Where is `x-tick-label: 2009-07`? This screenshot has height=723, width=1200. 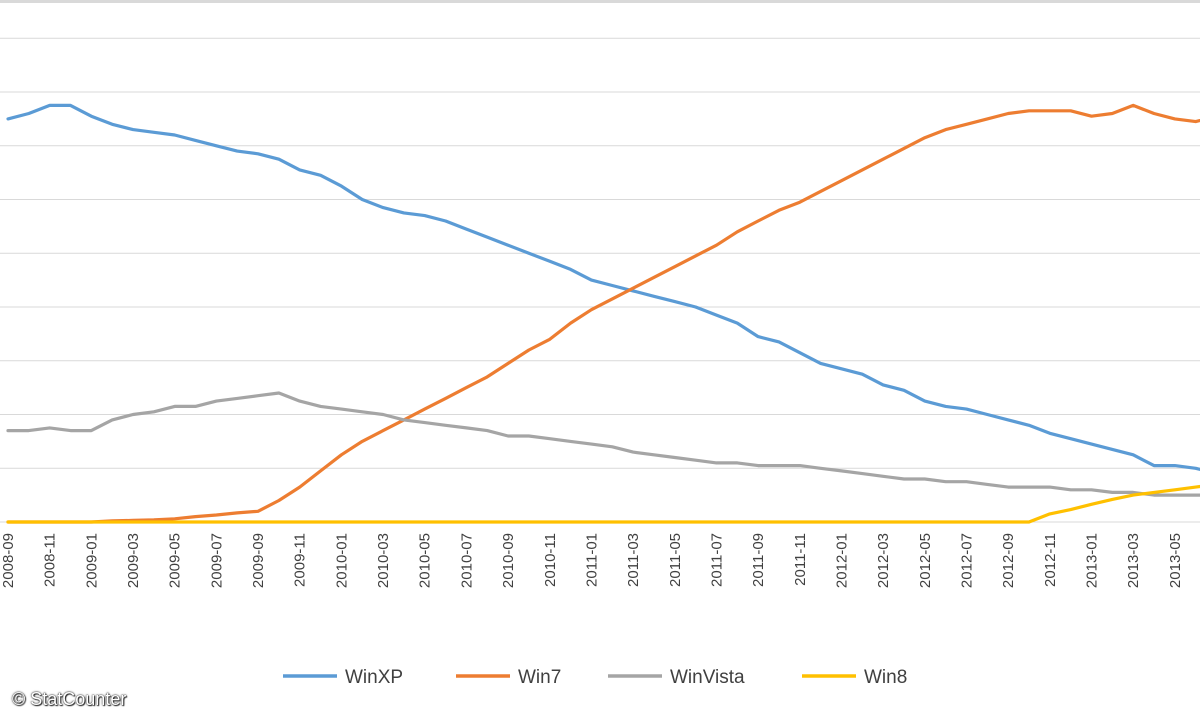 x-tick-label: 2009-07 is located at coordinates (216, 560).